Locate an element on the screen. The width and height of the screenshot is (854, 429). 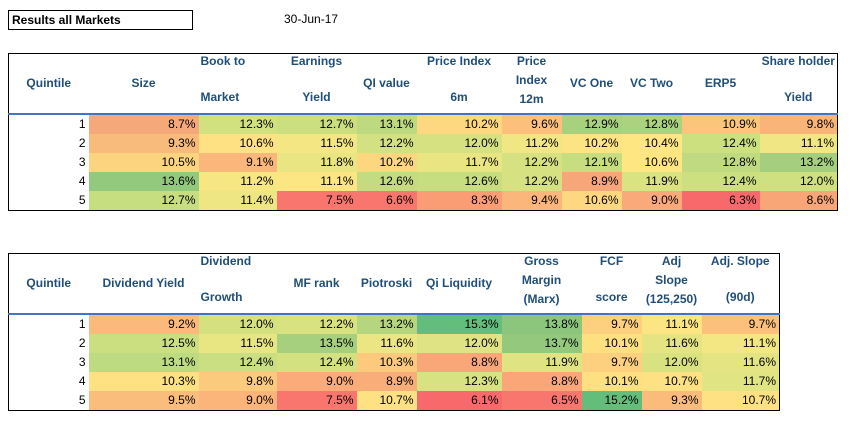
header-qi-liquidity: Qi Liquidity is located at coordinates (459, 284).